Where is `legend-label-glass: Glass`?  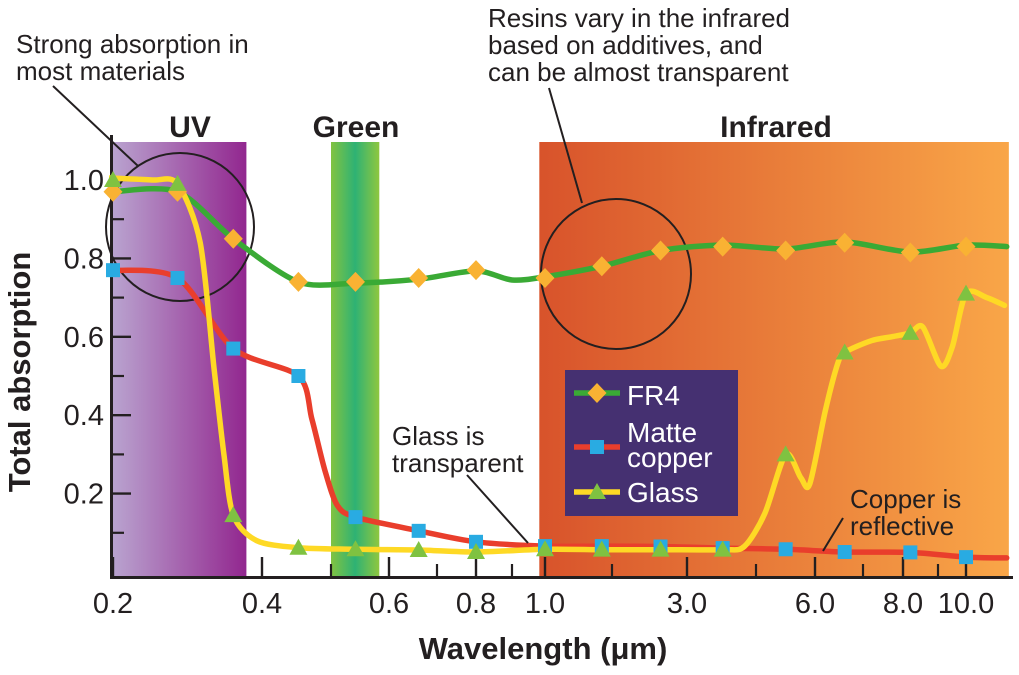 legend-label-glass: Glass is located at coordinates (663, 492).